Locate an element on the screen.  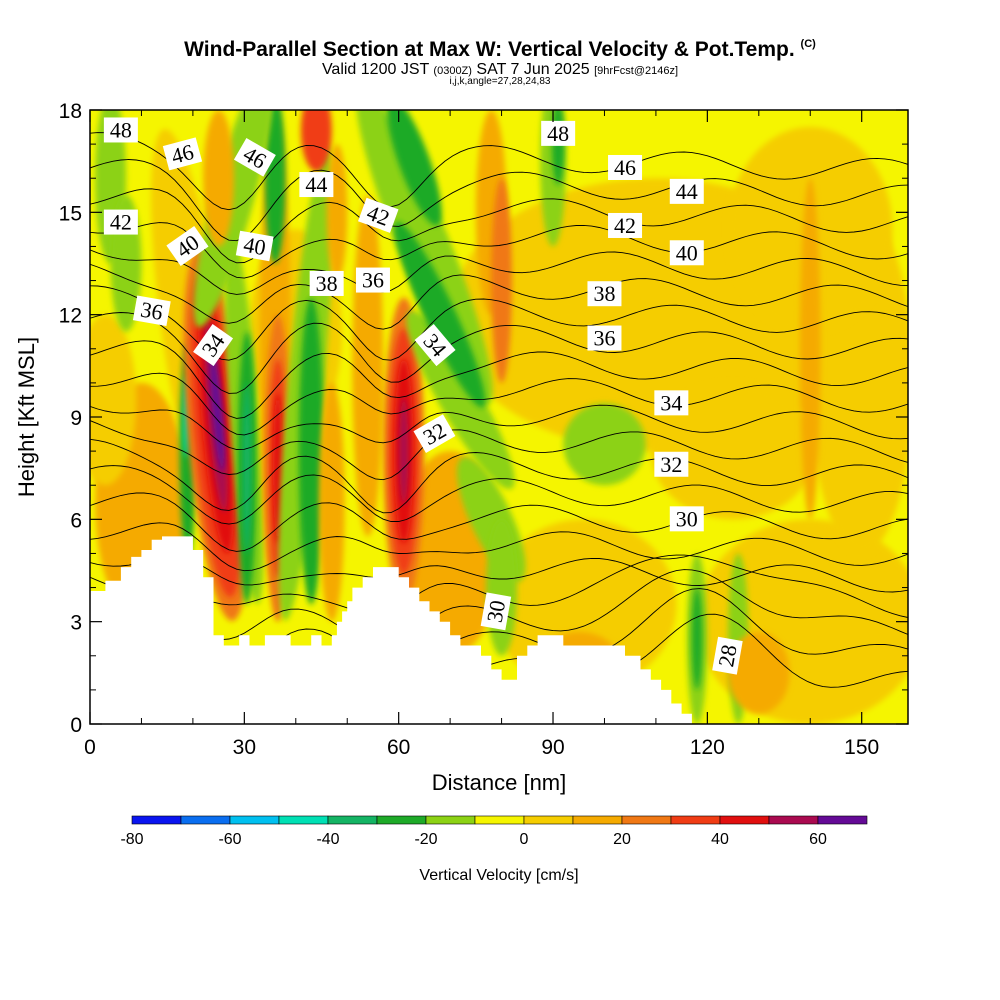
contour-label-text: 46 is located at coordinates (625, 167).